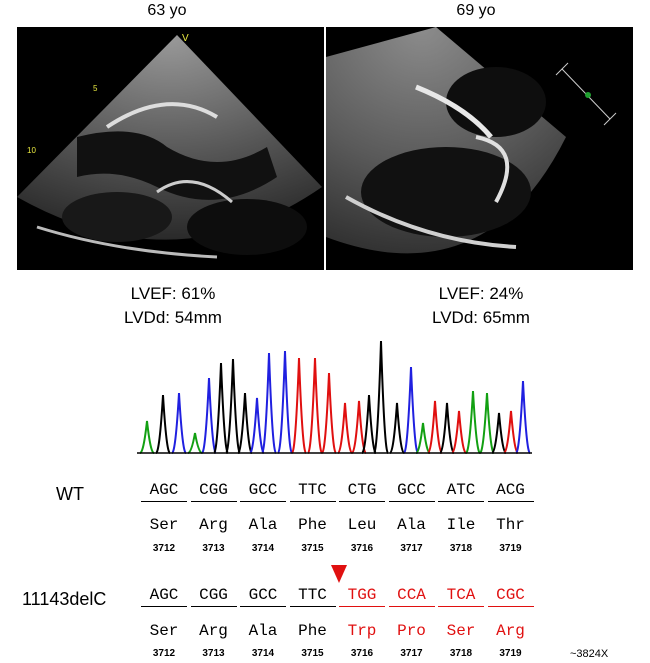  What do you see at coordinates (213, 596) in the screenshot?
I see `mut-codon: CGG` at bounding box center [213, 596].